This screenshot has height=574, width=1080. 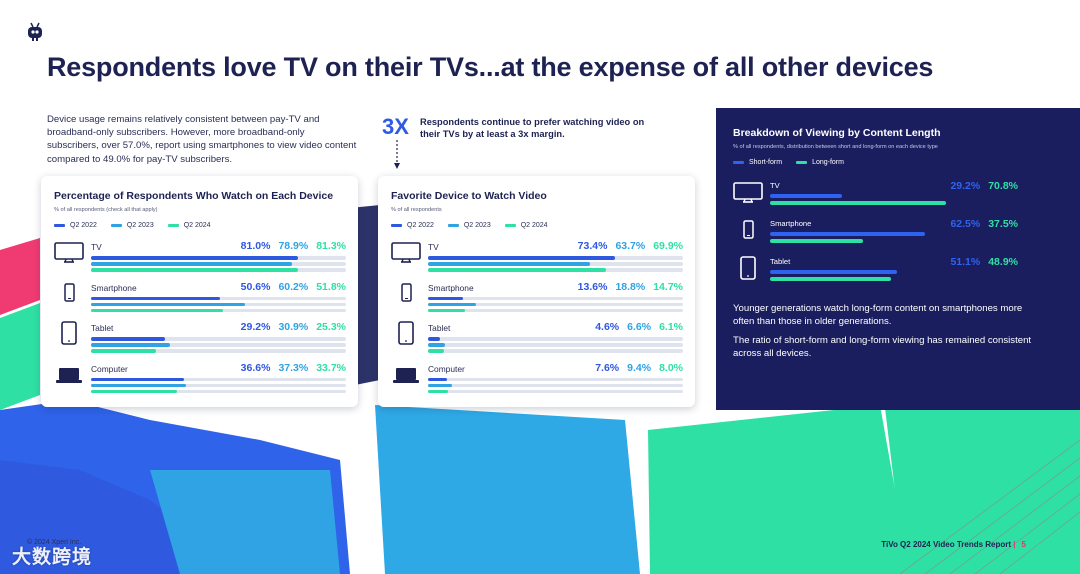 I want to click on chart-row: TV 73.4% 63.7% 69.9%, so click(x=537, y=260).